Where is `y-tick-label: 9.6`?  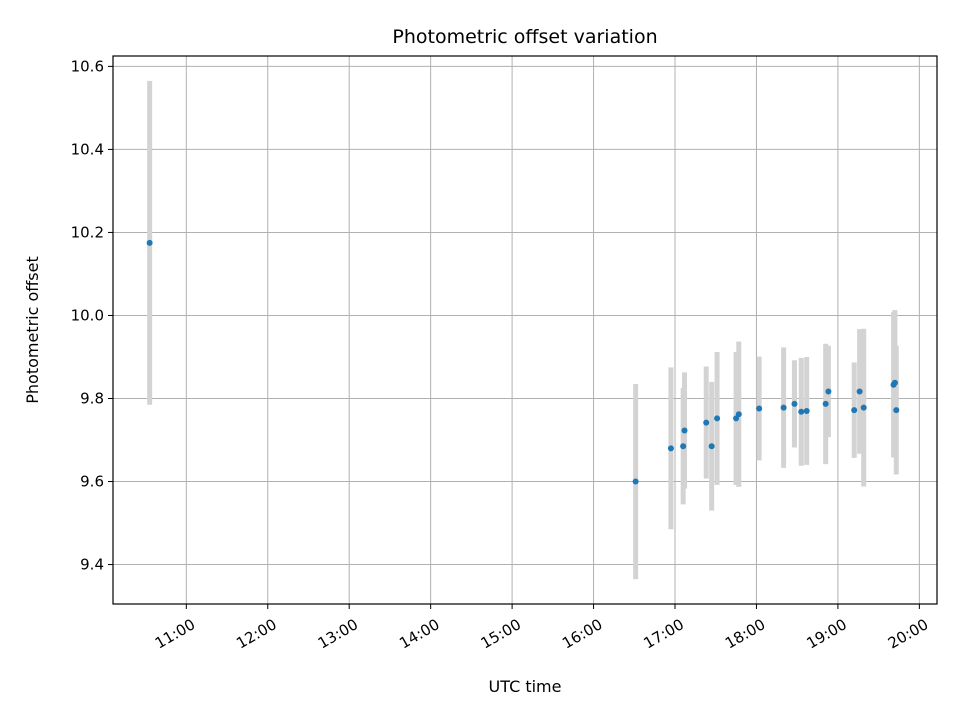
y-tick-label: 9.6 is located at coordinates (92, 482).